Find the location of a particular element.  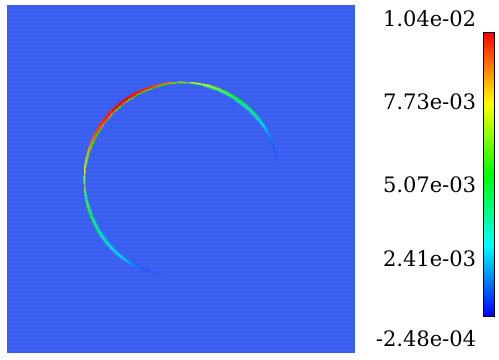

colorbar is located at coordinates (489, 174).